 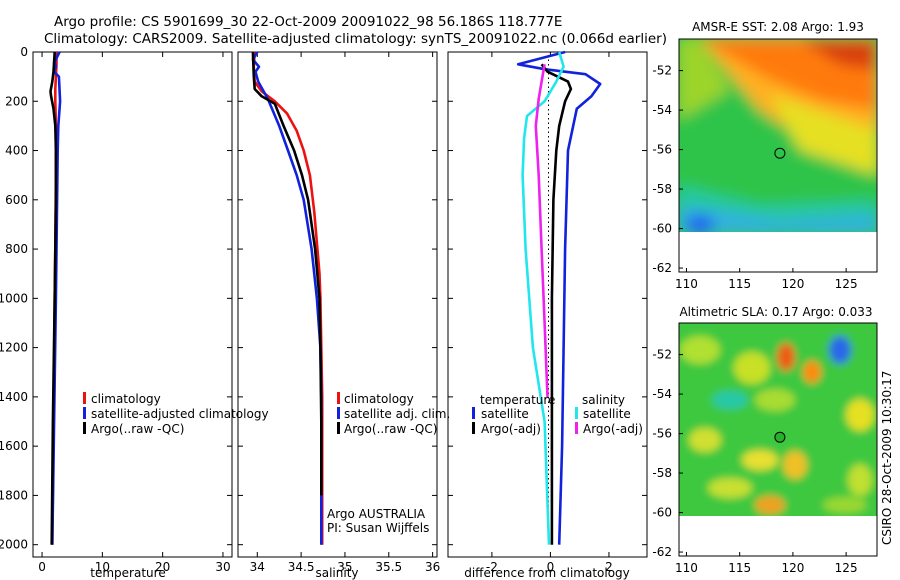 I want to click on depth-tick-label: 1600, so click(x=14, y=446).